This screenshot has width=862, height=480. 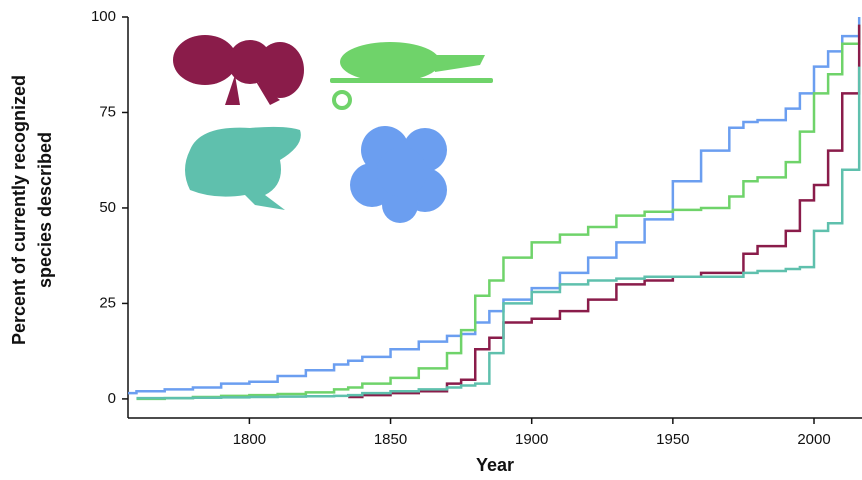 What do you see at coordinates (411, 76) in the screenshot?
I see `chameleon-icon` at bounding box center [411, 76].